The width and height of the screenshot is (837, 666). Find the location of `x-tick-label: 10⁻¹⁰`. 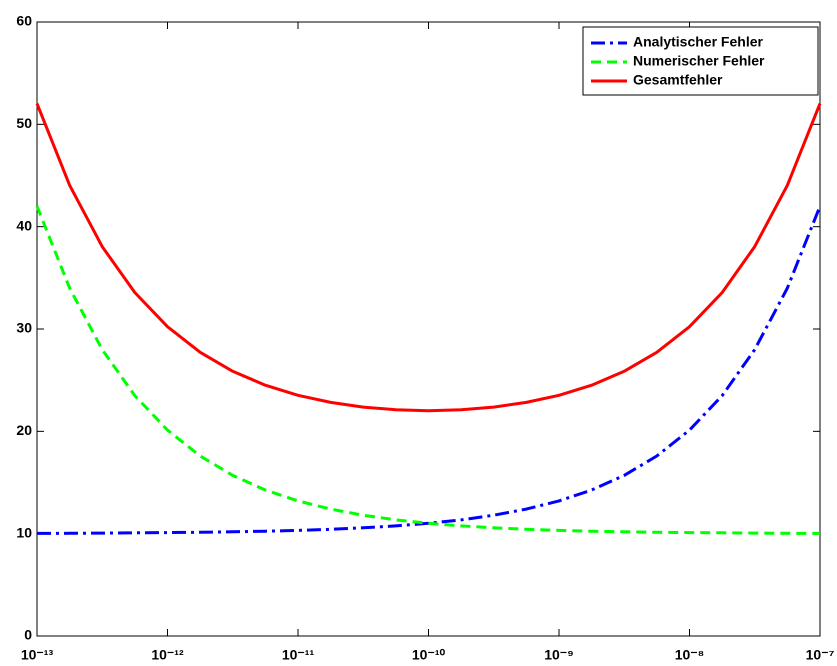

x-tick-label: 10⁻¹⁰ is located at coordinates (429, 655).